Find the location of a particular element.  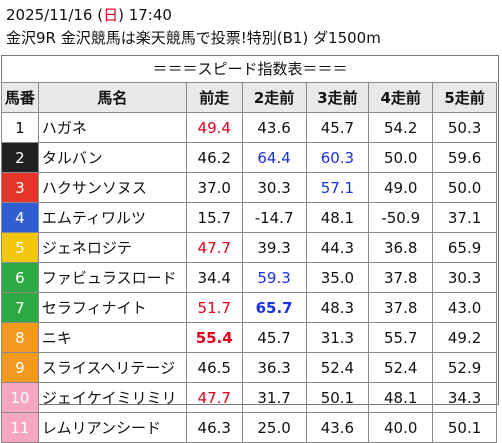

table-row: 9 スライスヘリテージ 46.5 36.3 52.4 52.4 52.9 is located at coordinates (249, 367).